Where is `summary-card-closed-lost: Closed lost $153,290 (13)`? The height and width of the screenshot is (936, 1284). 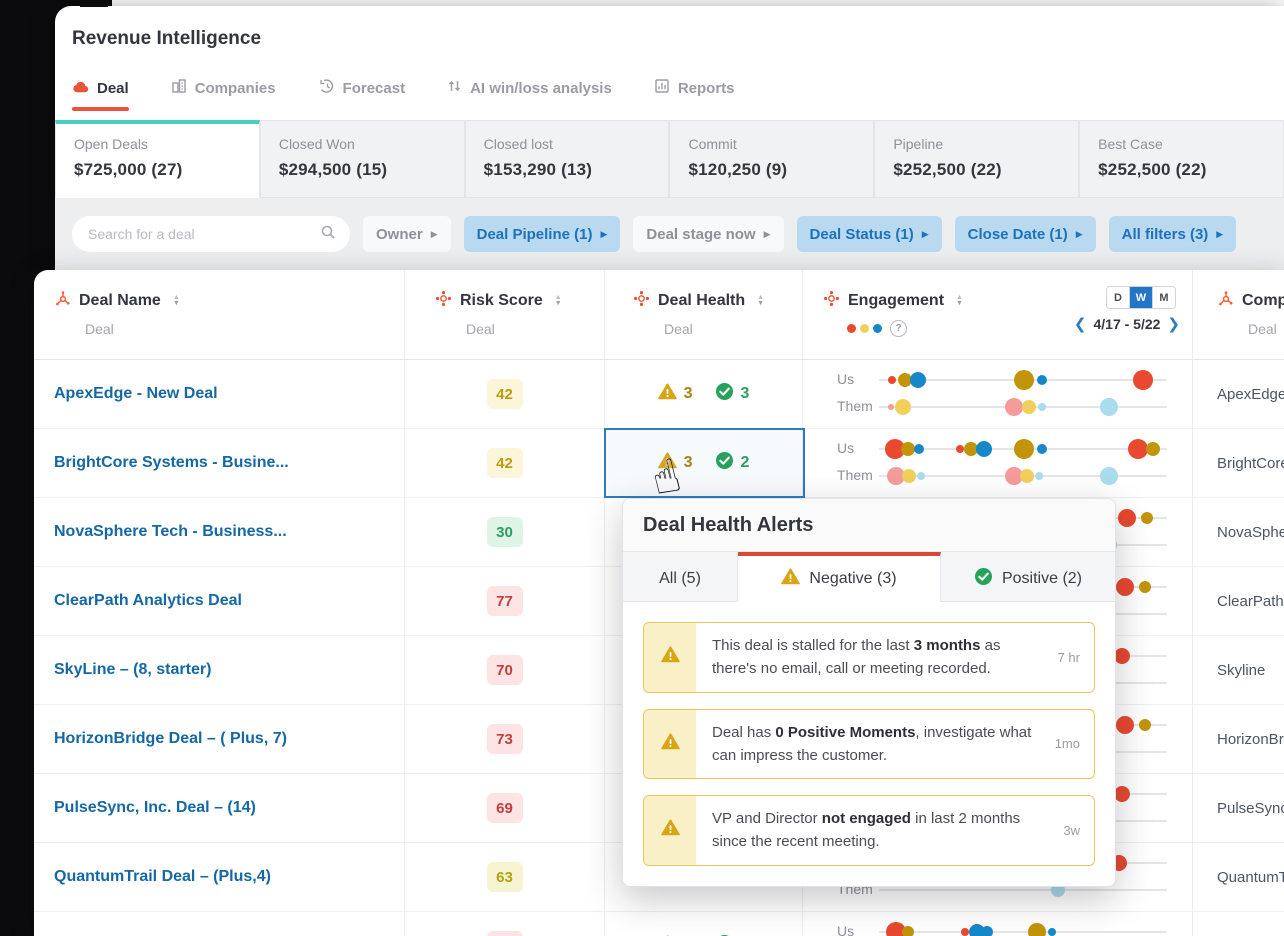
summary-card-closed-lost: Closed lost $153,290 (13) is located at coordinates (567, 159).